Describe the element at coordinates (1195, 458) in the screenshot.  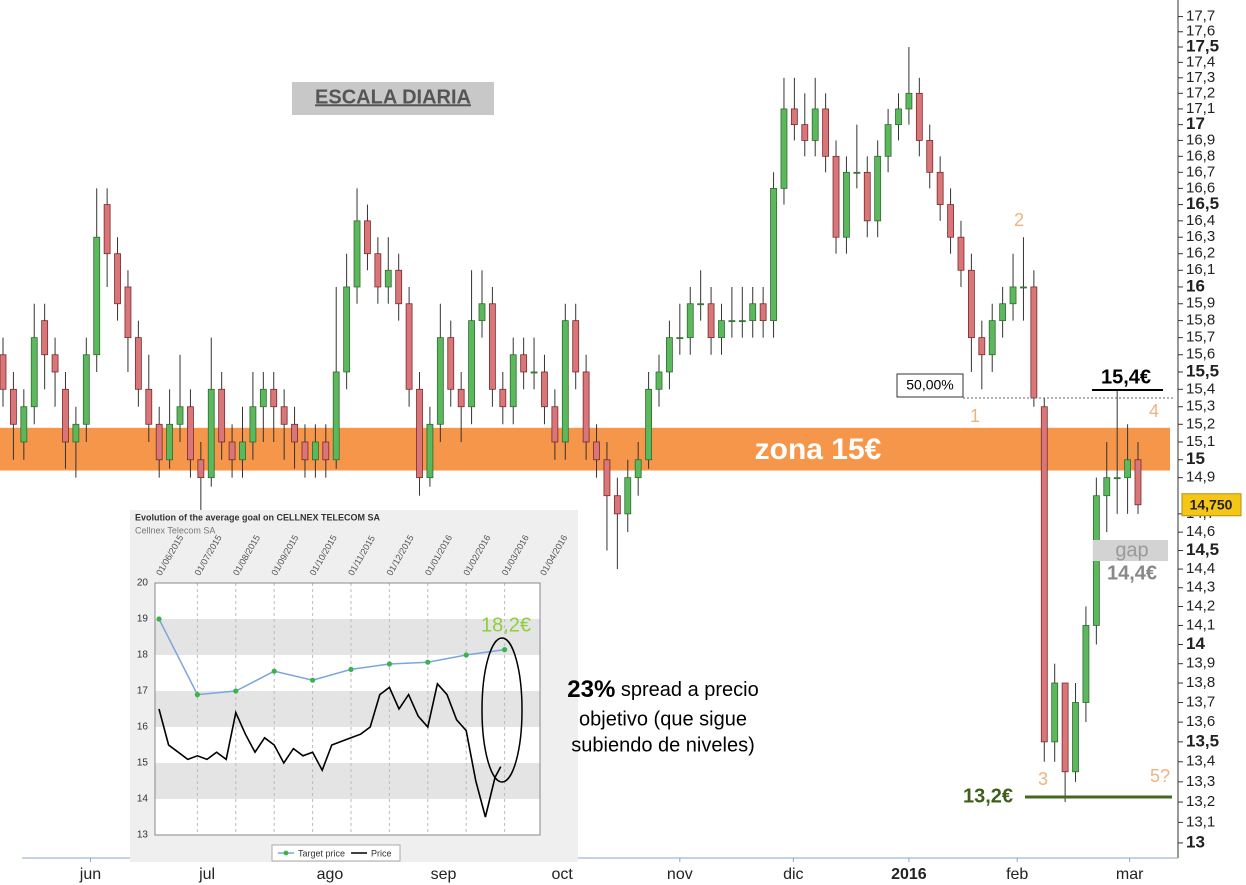
I see `y-tick-label: 15` at that location.